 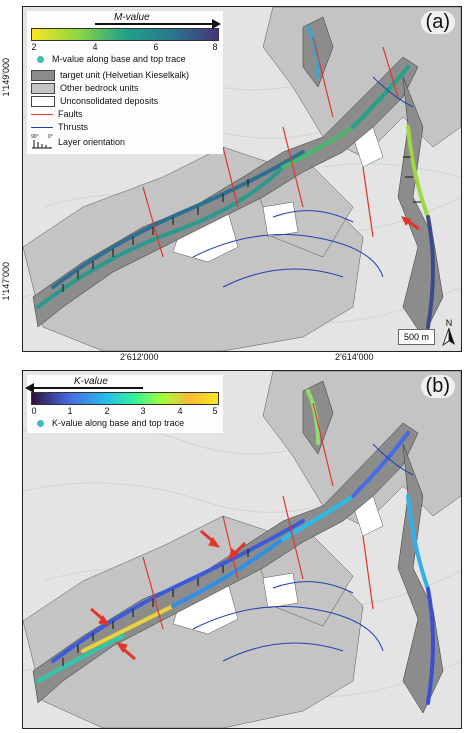 I want to click on legend-label: Unconsolidated deposits, so click(x=109, y=101).